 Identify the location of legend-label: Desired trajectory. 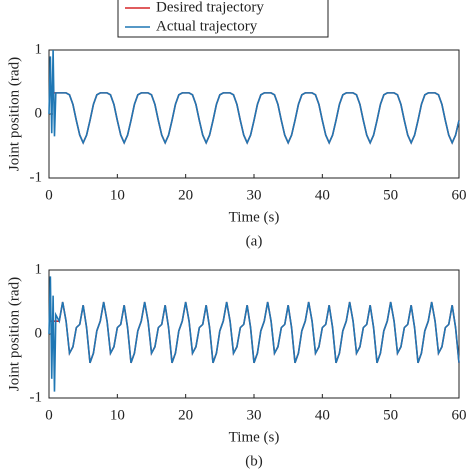
(210, 7).